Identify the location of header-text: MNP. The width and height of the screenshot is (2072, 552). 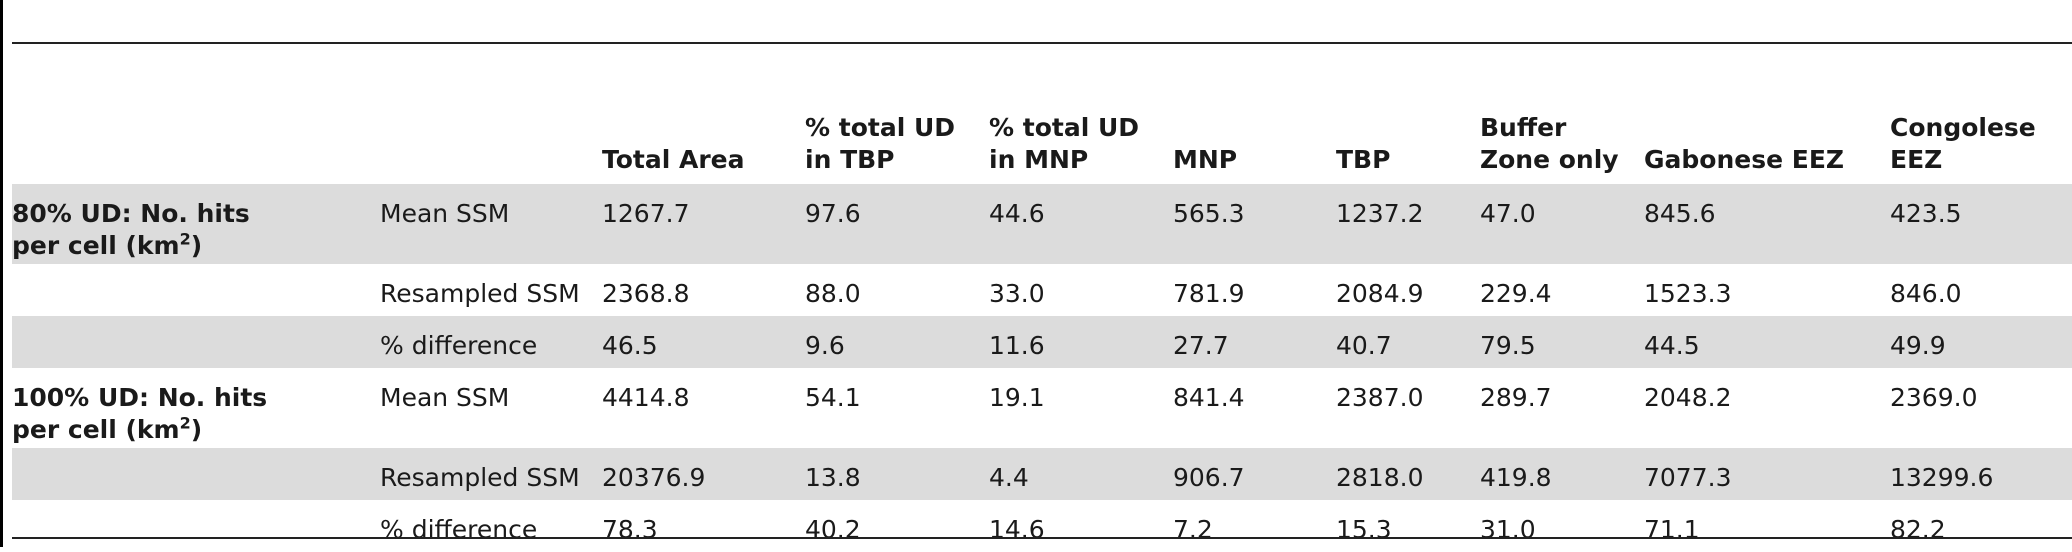
(1205, 159).